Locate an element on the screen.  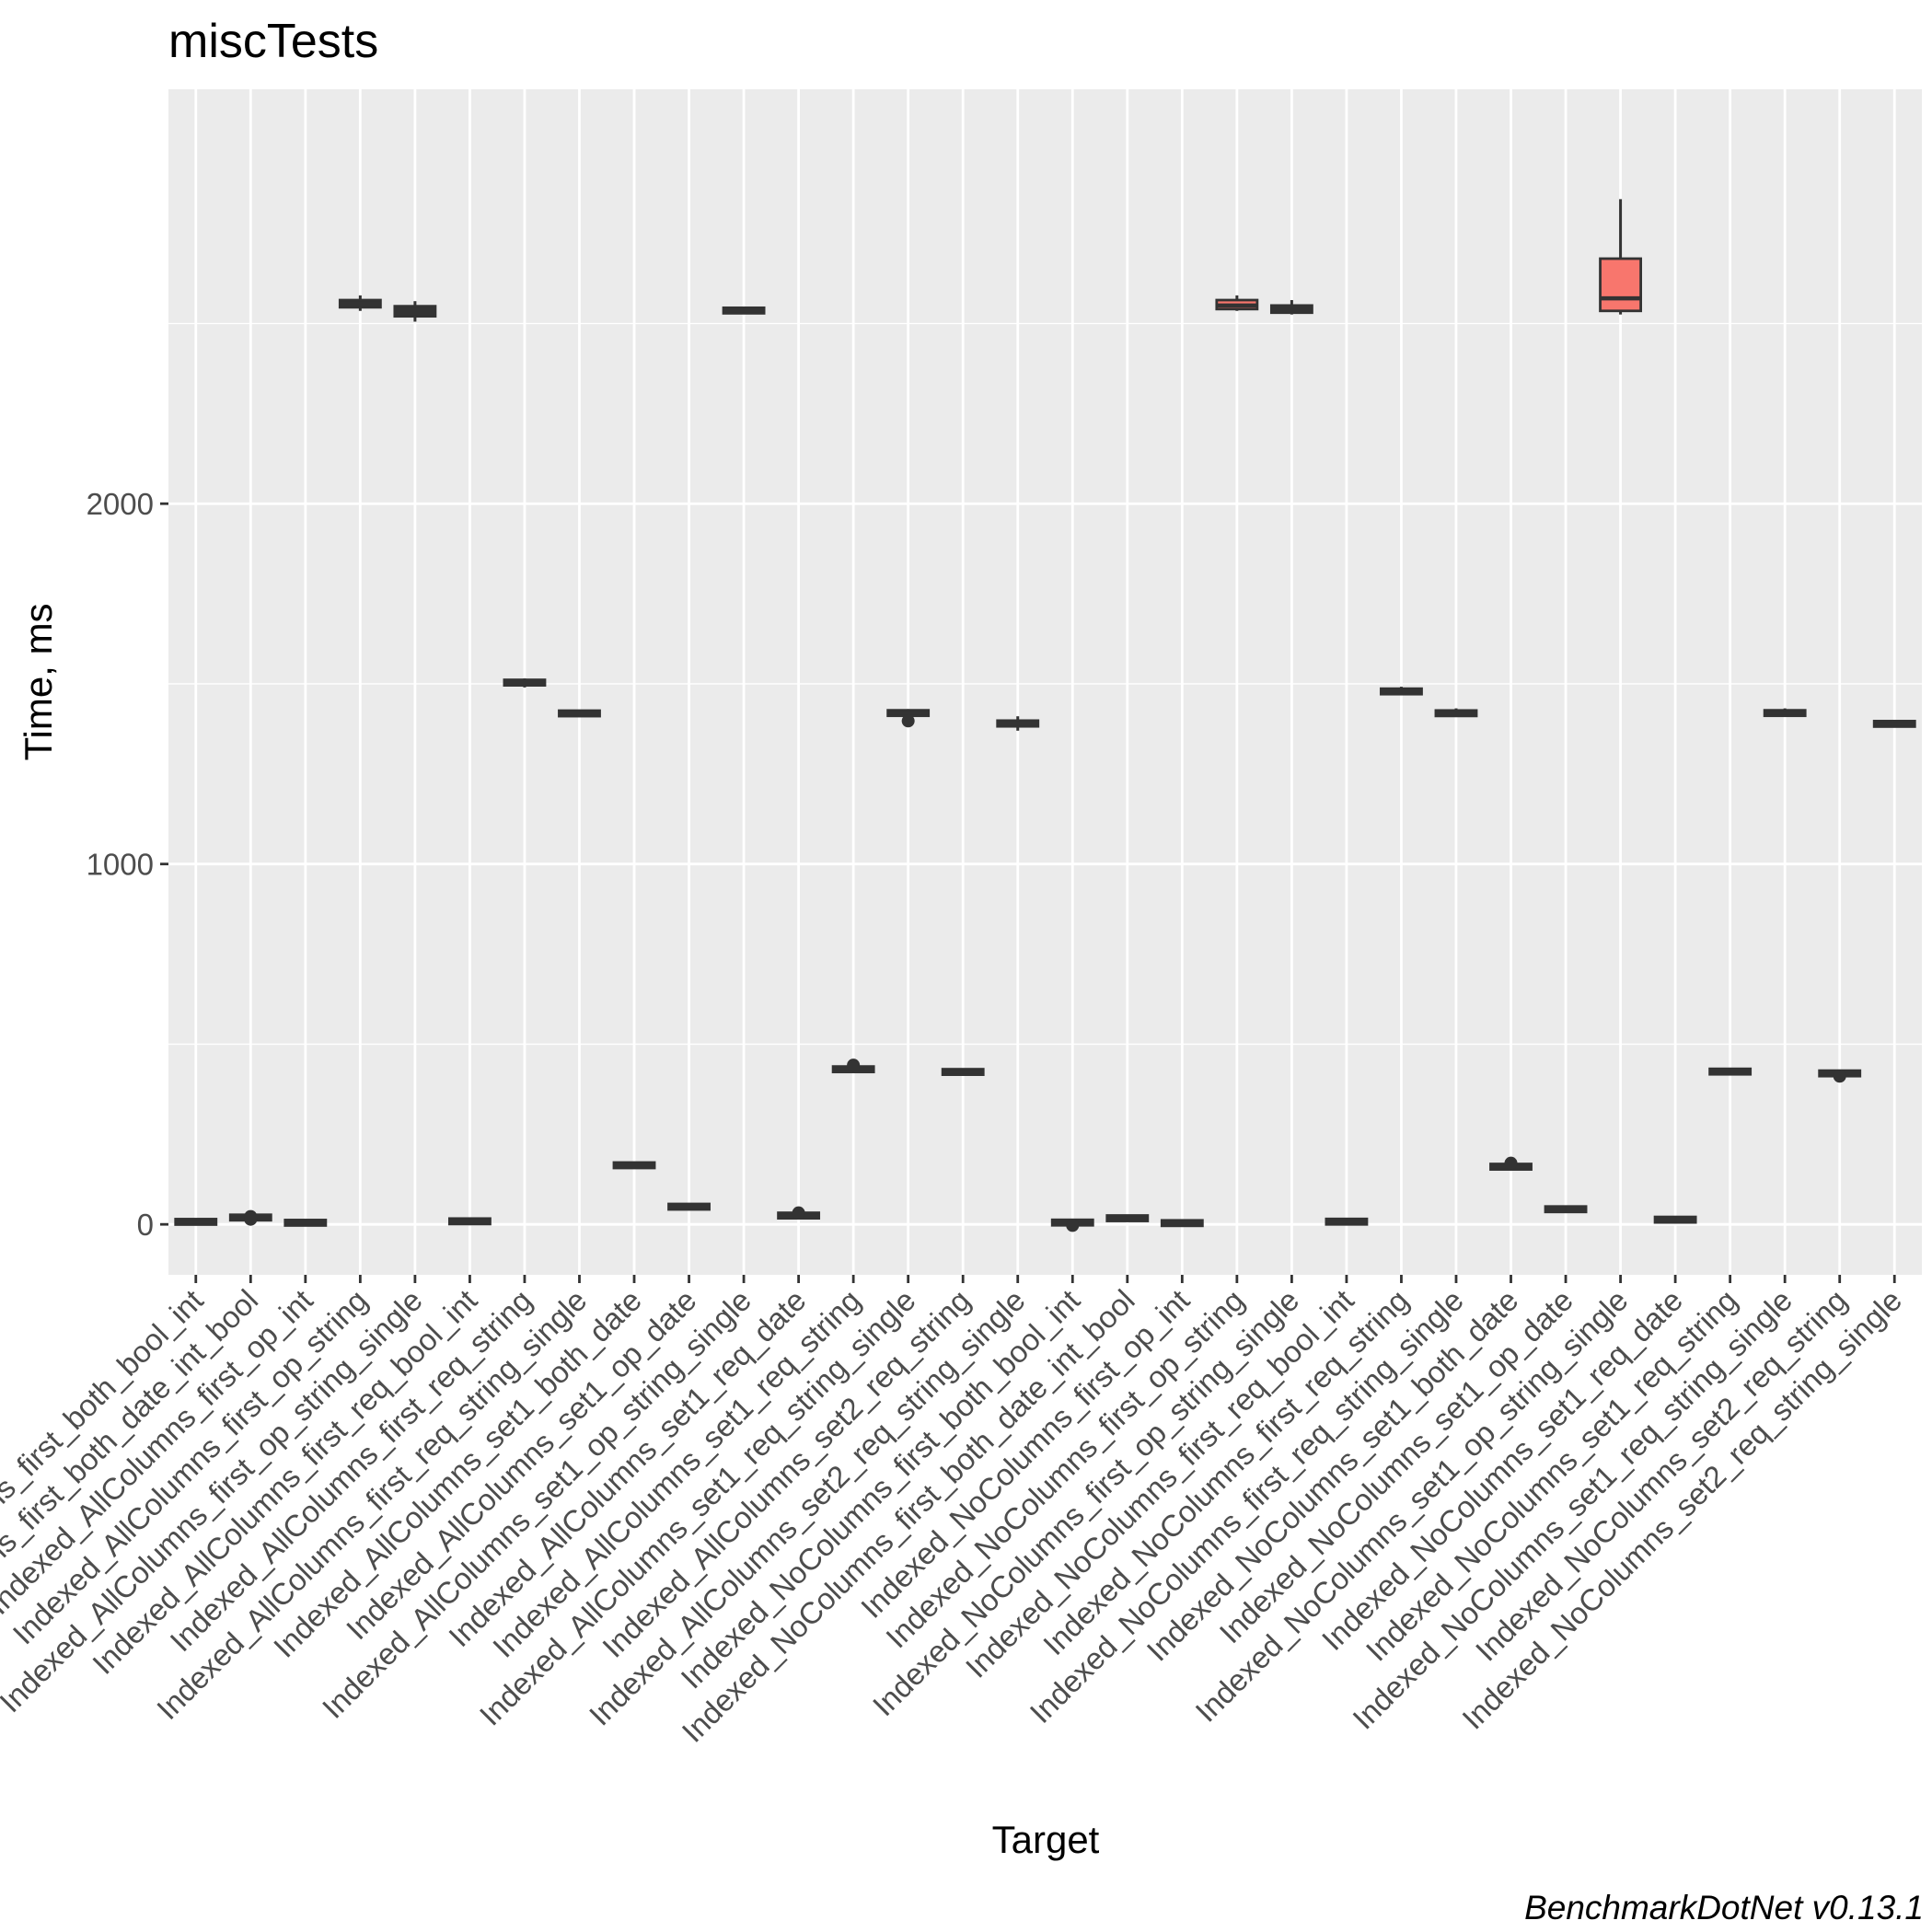
box-Indexed_AllColumns_set1_op_date is located at coordinates (689, 1207).